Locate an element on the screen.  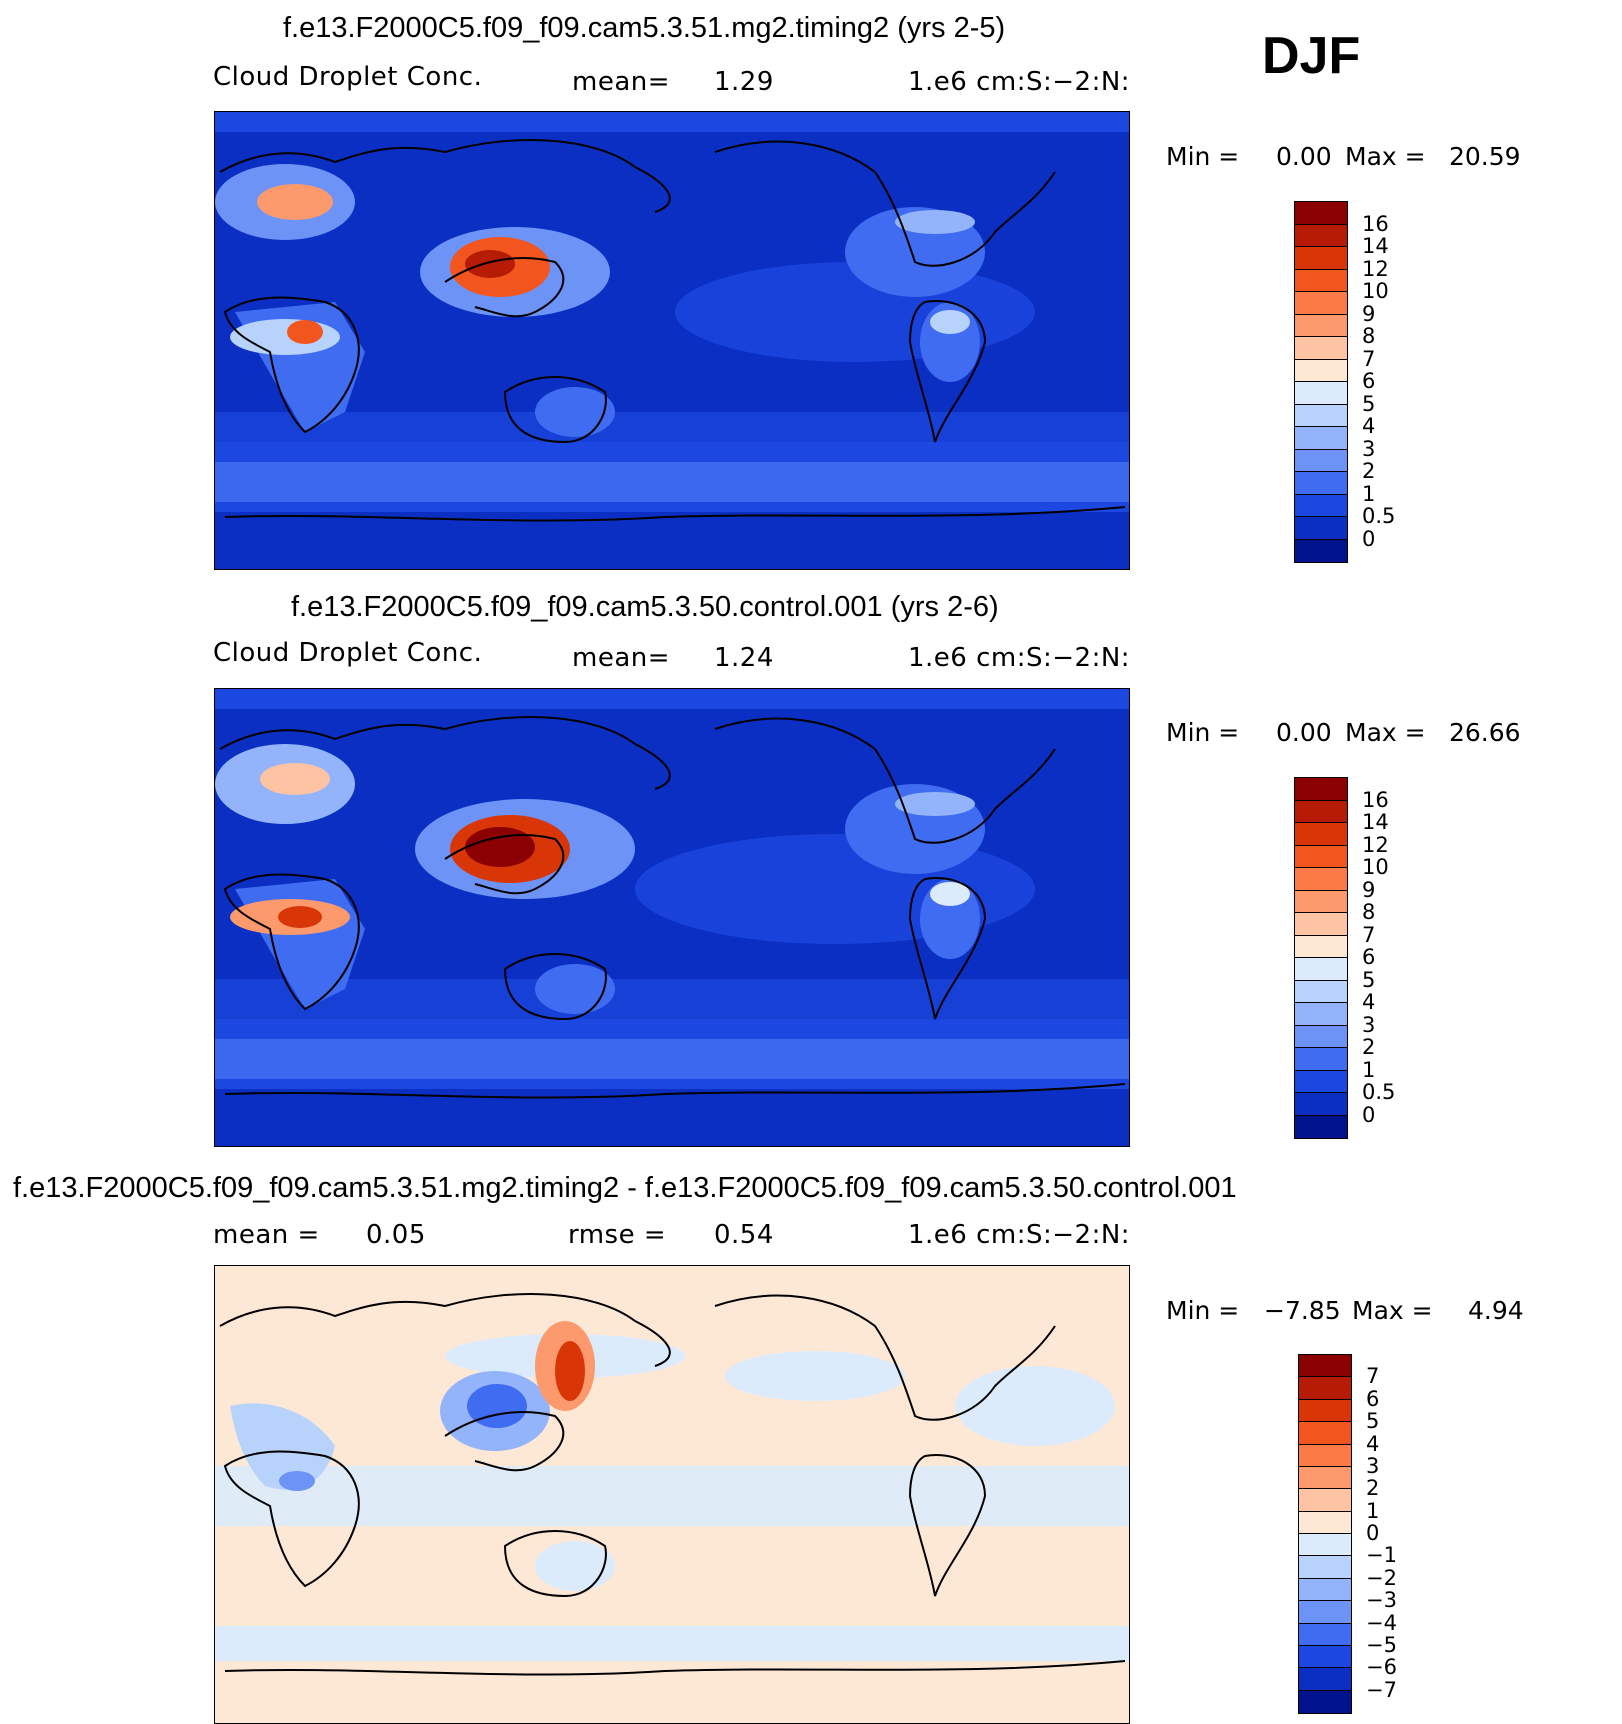
panel-2-min-label: Min = is located at coordinates (1203, 732).